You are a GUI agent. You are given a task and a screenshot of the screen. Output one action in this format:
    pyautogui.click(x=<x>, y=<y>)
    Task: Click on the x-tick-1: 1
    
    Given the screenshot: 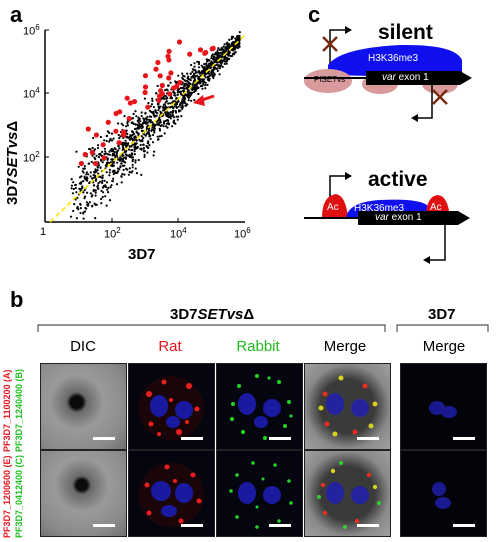 What is the action you would take?
    pyautogui.click(x=43, y=232)
    